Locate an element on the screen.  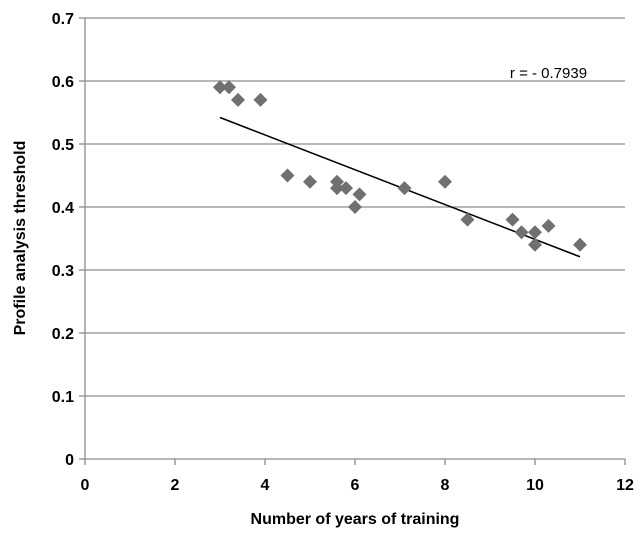
y-tick-label: 0.3 is located at coordinates (63, 271).